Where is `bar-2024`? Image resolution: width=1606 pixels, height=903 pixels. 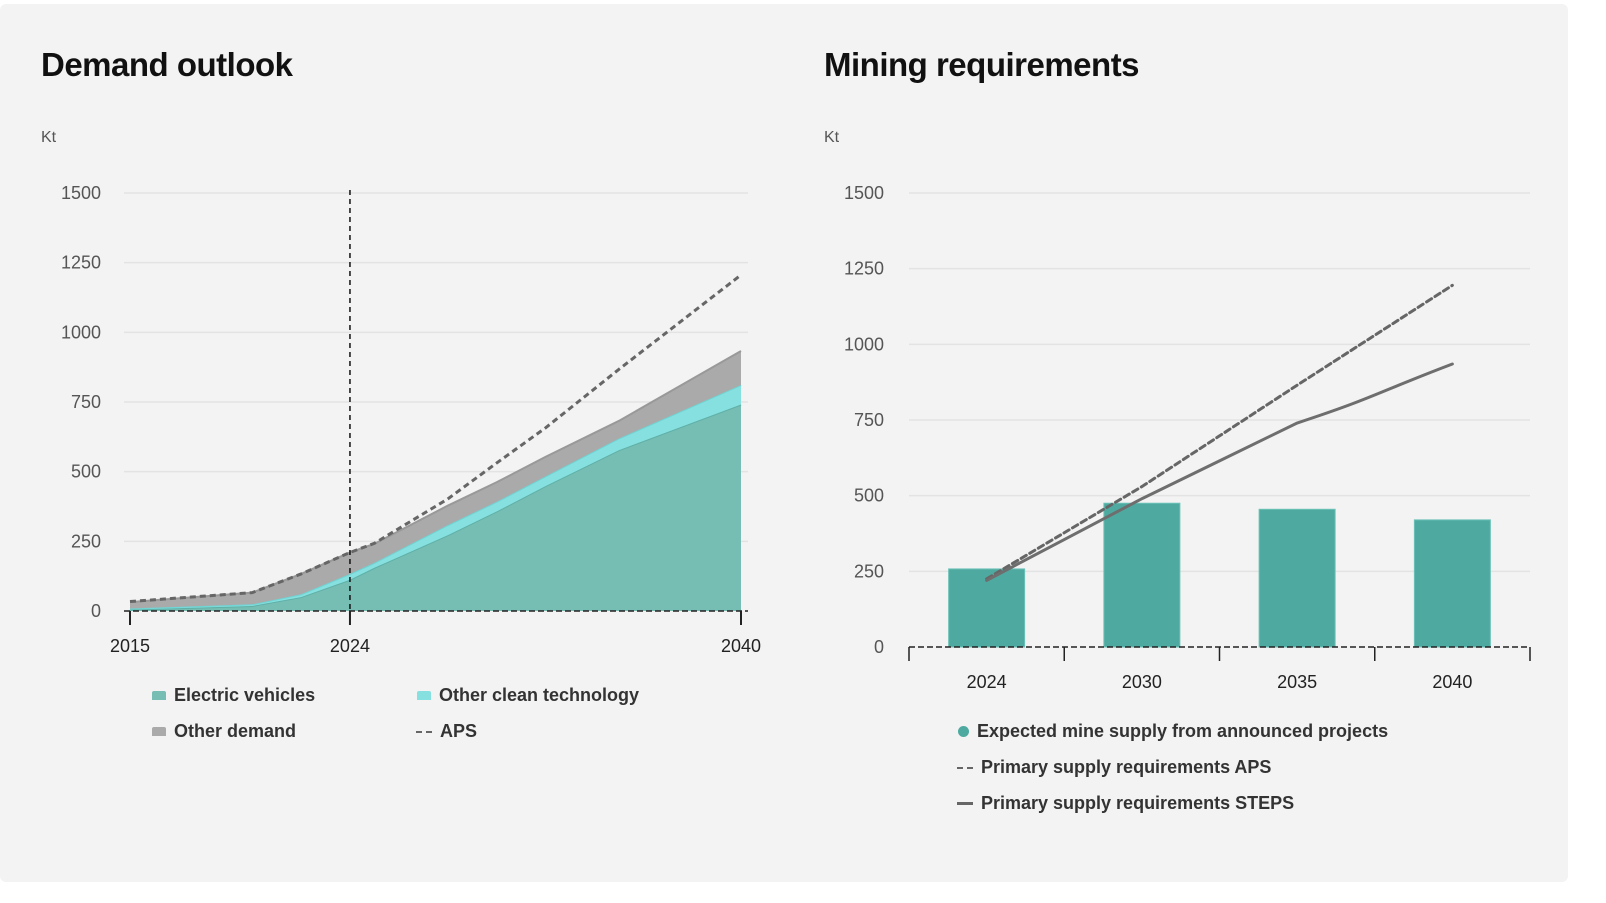 bar-2024 is located at coordinates (987, 608).